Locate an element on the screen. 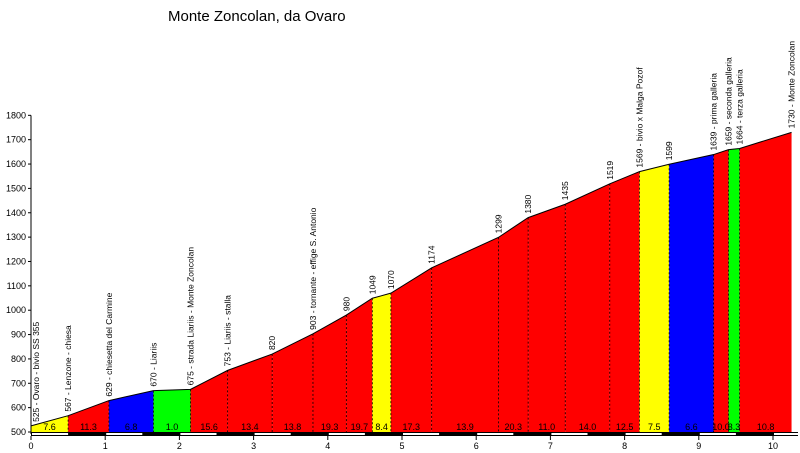  waypoint-label: 1519 is located at coordinates (610, 170).